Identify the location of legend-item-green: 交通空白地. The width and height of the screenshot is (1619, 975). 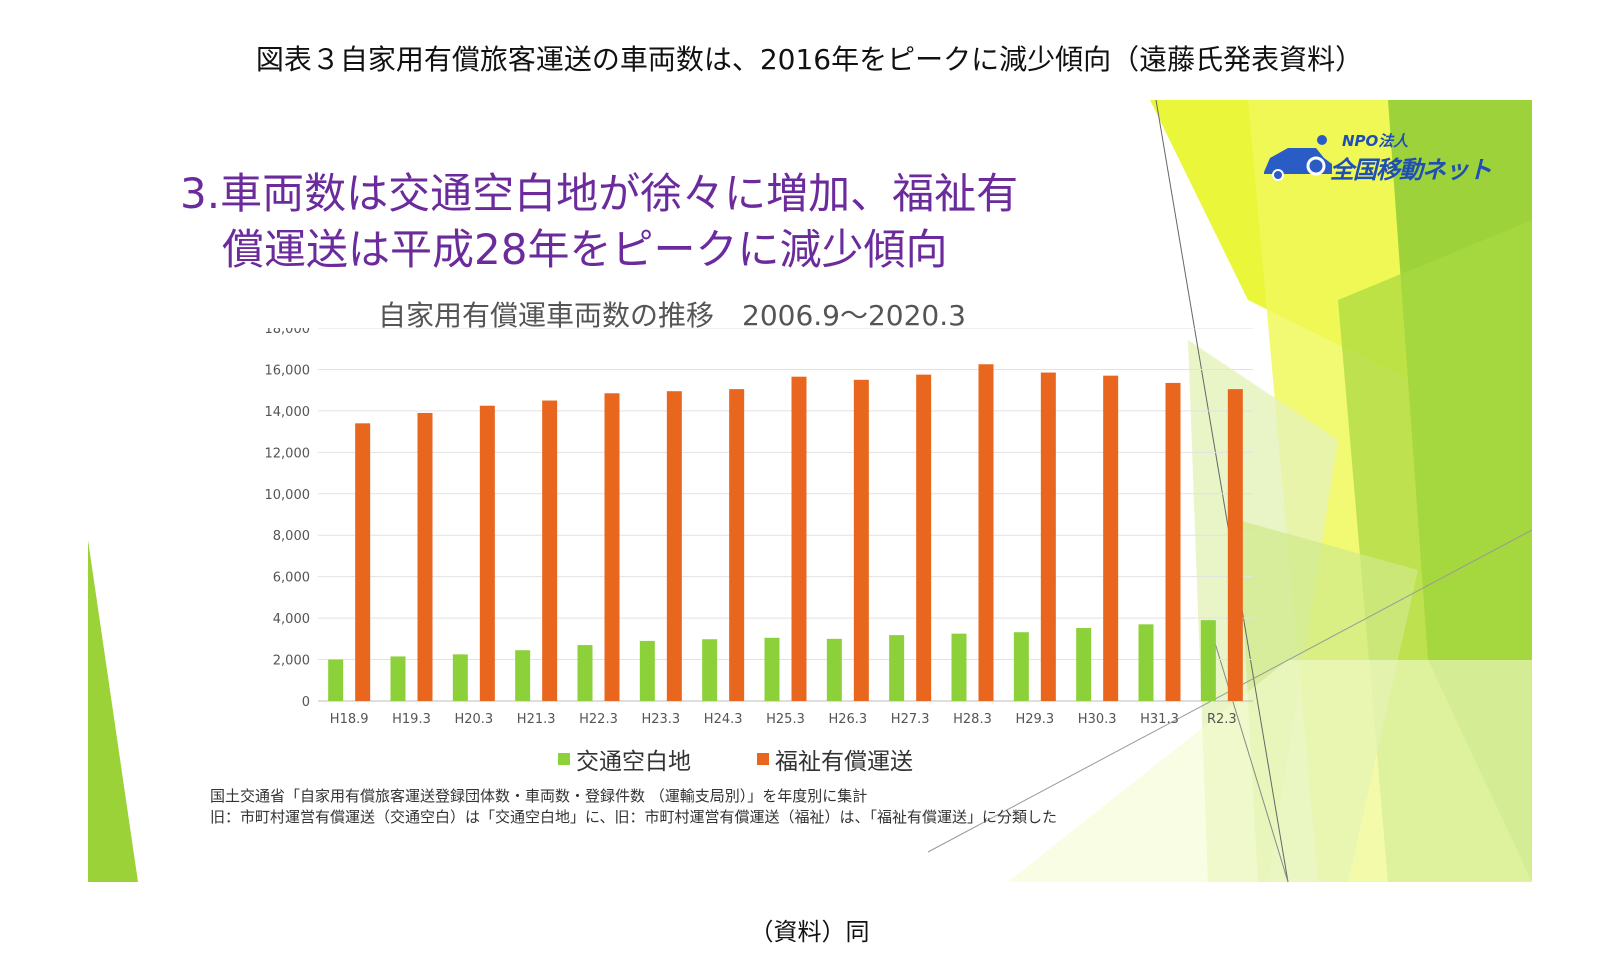
(624, 759).